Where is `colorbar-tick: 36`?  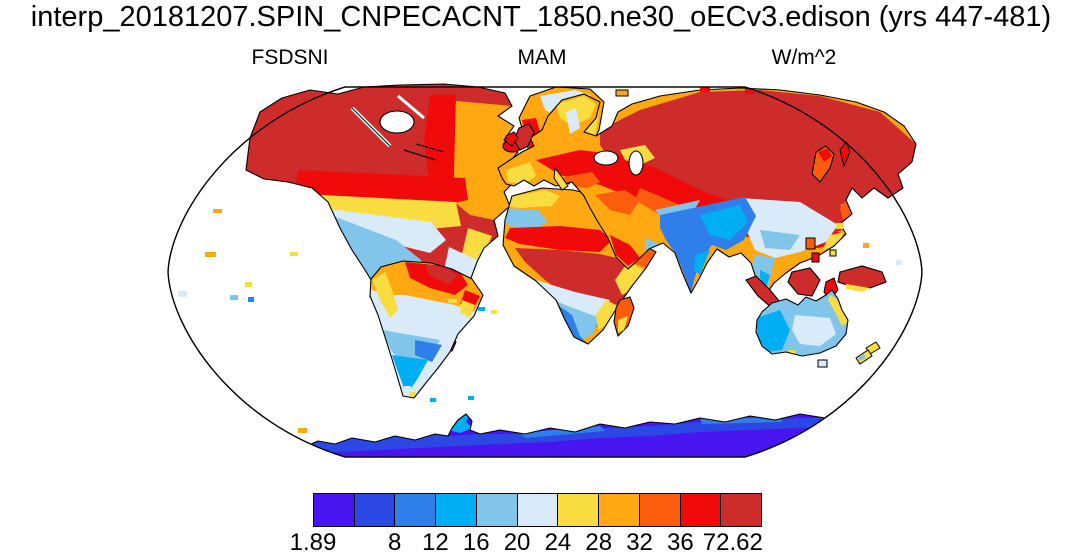
colorbar-tick: 36 is located at coordinates (680, 541).